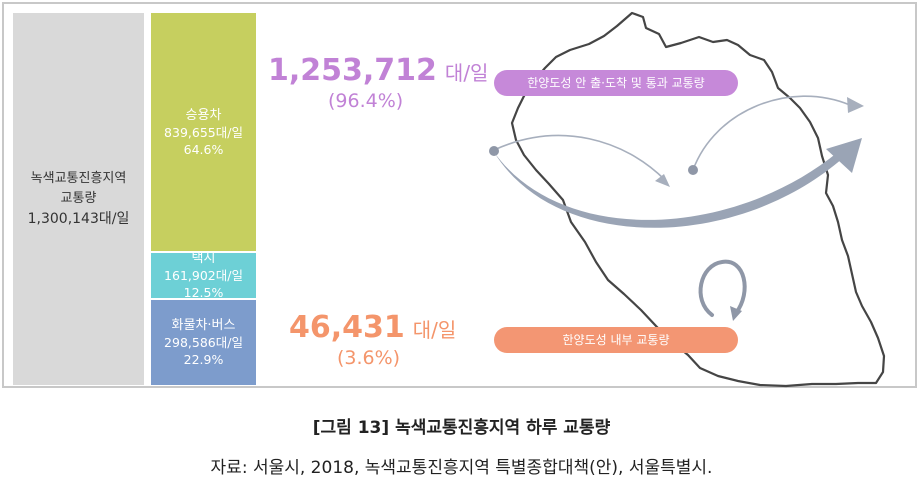 The height and width of the screenshot is (491, 923). I want to click on segment-value: 161,902대/일, so click(203, 276).